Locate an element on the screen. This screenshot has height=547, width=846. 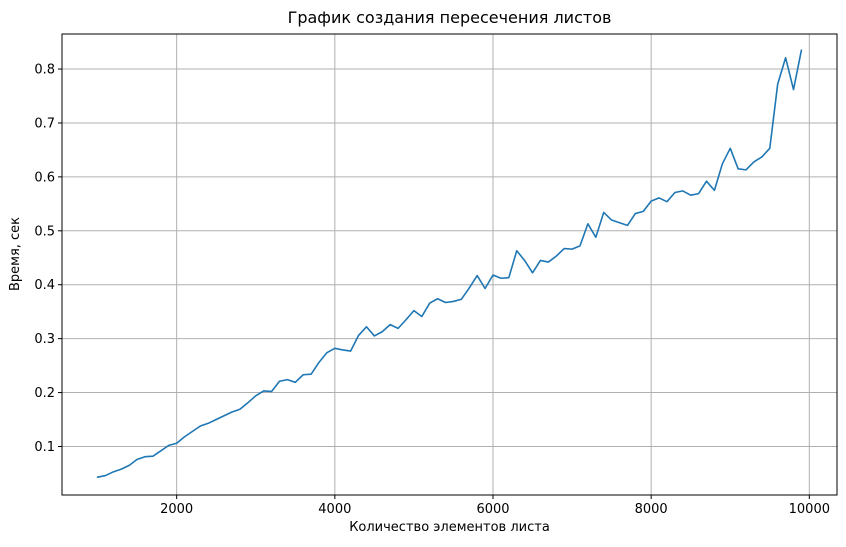
y-tick-label: 0.8 is located at coordinates (44, 70).